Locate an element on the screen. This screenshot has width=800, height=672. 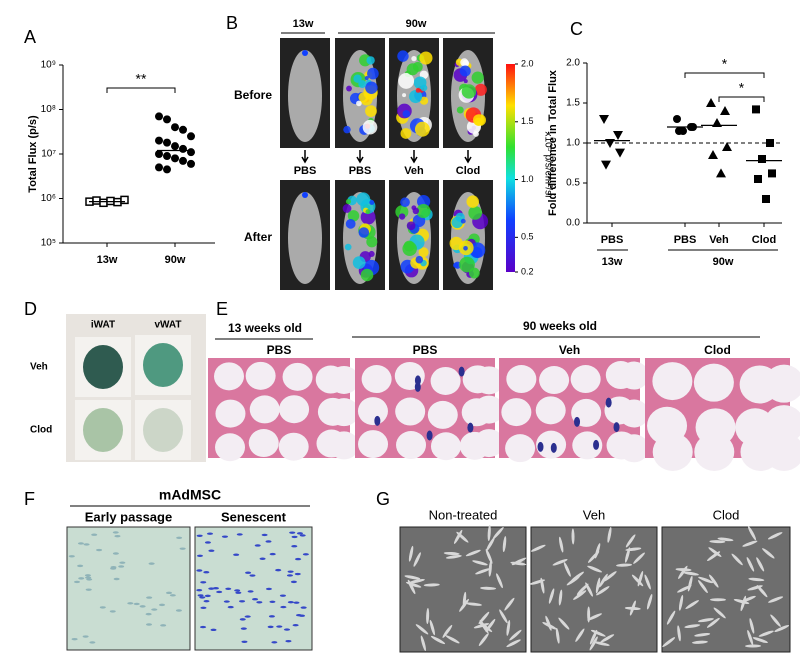
column-label: vWAT is located at coordinates (167, 325).